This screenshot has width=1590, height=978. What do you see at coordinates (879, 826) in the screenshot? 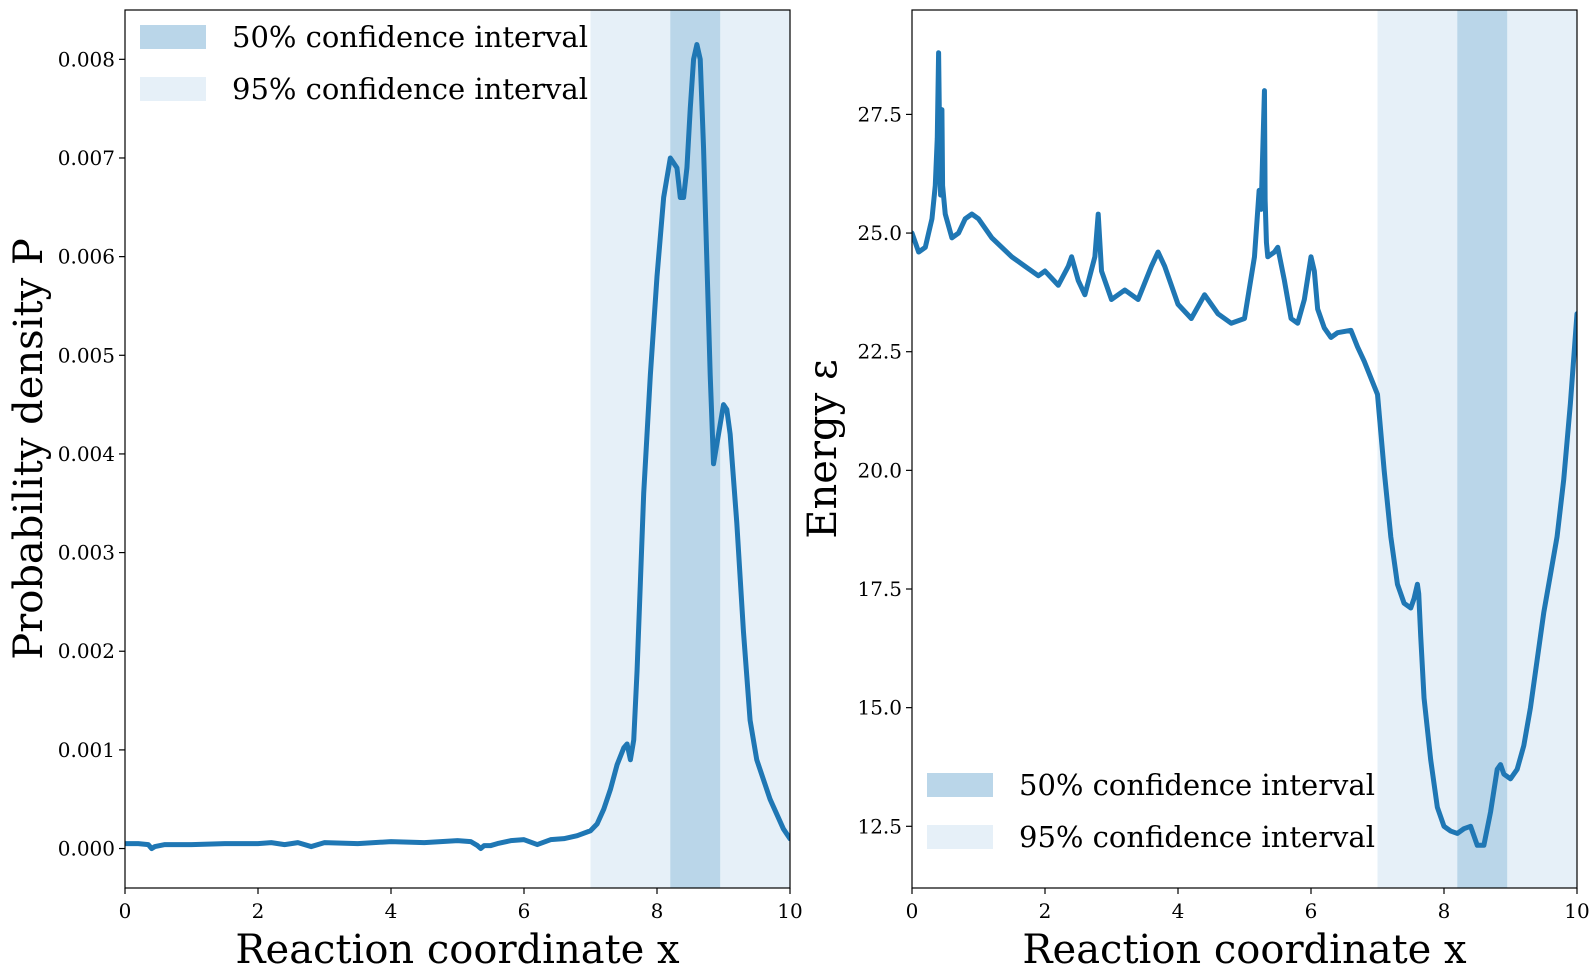
I see `y-tick-label: 12.5` at bounding box center [879, 826].